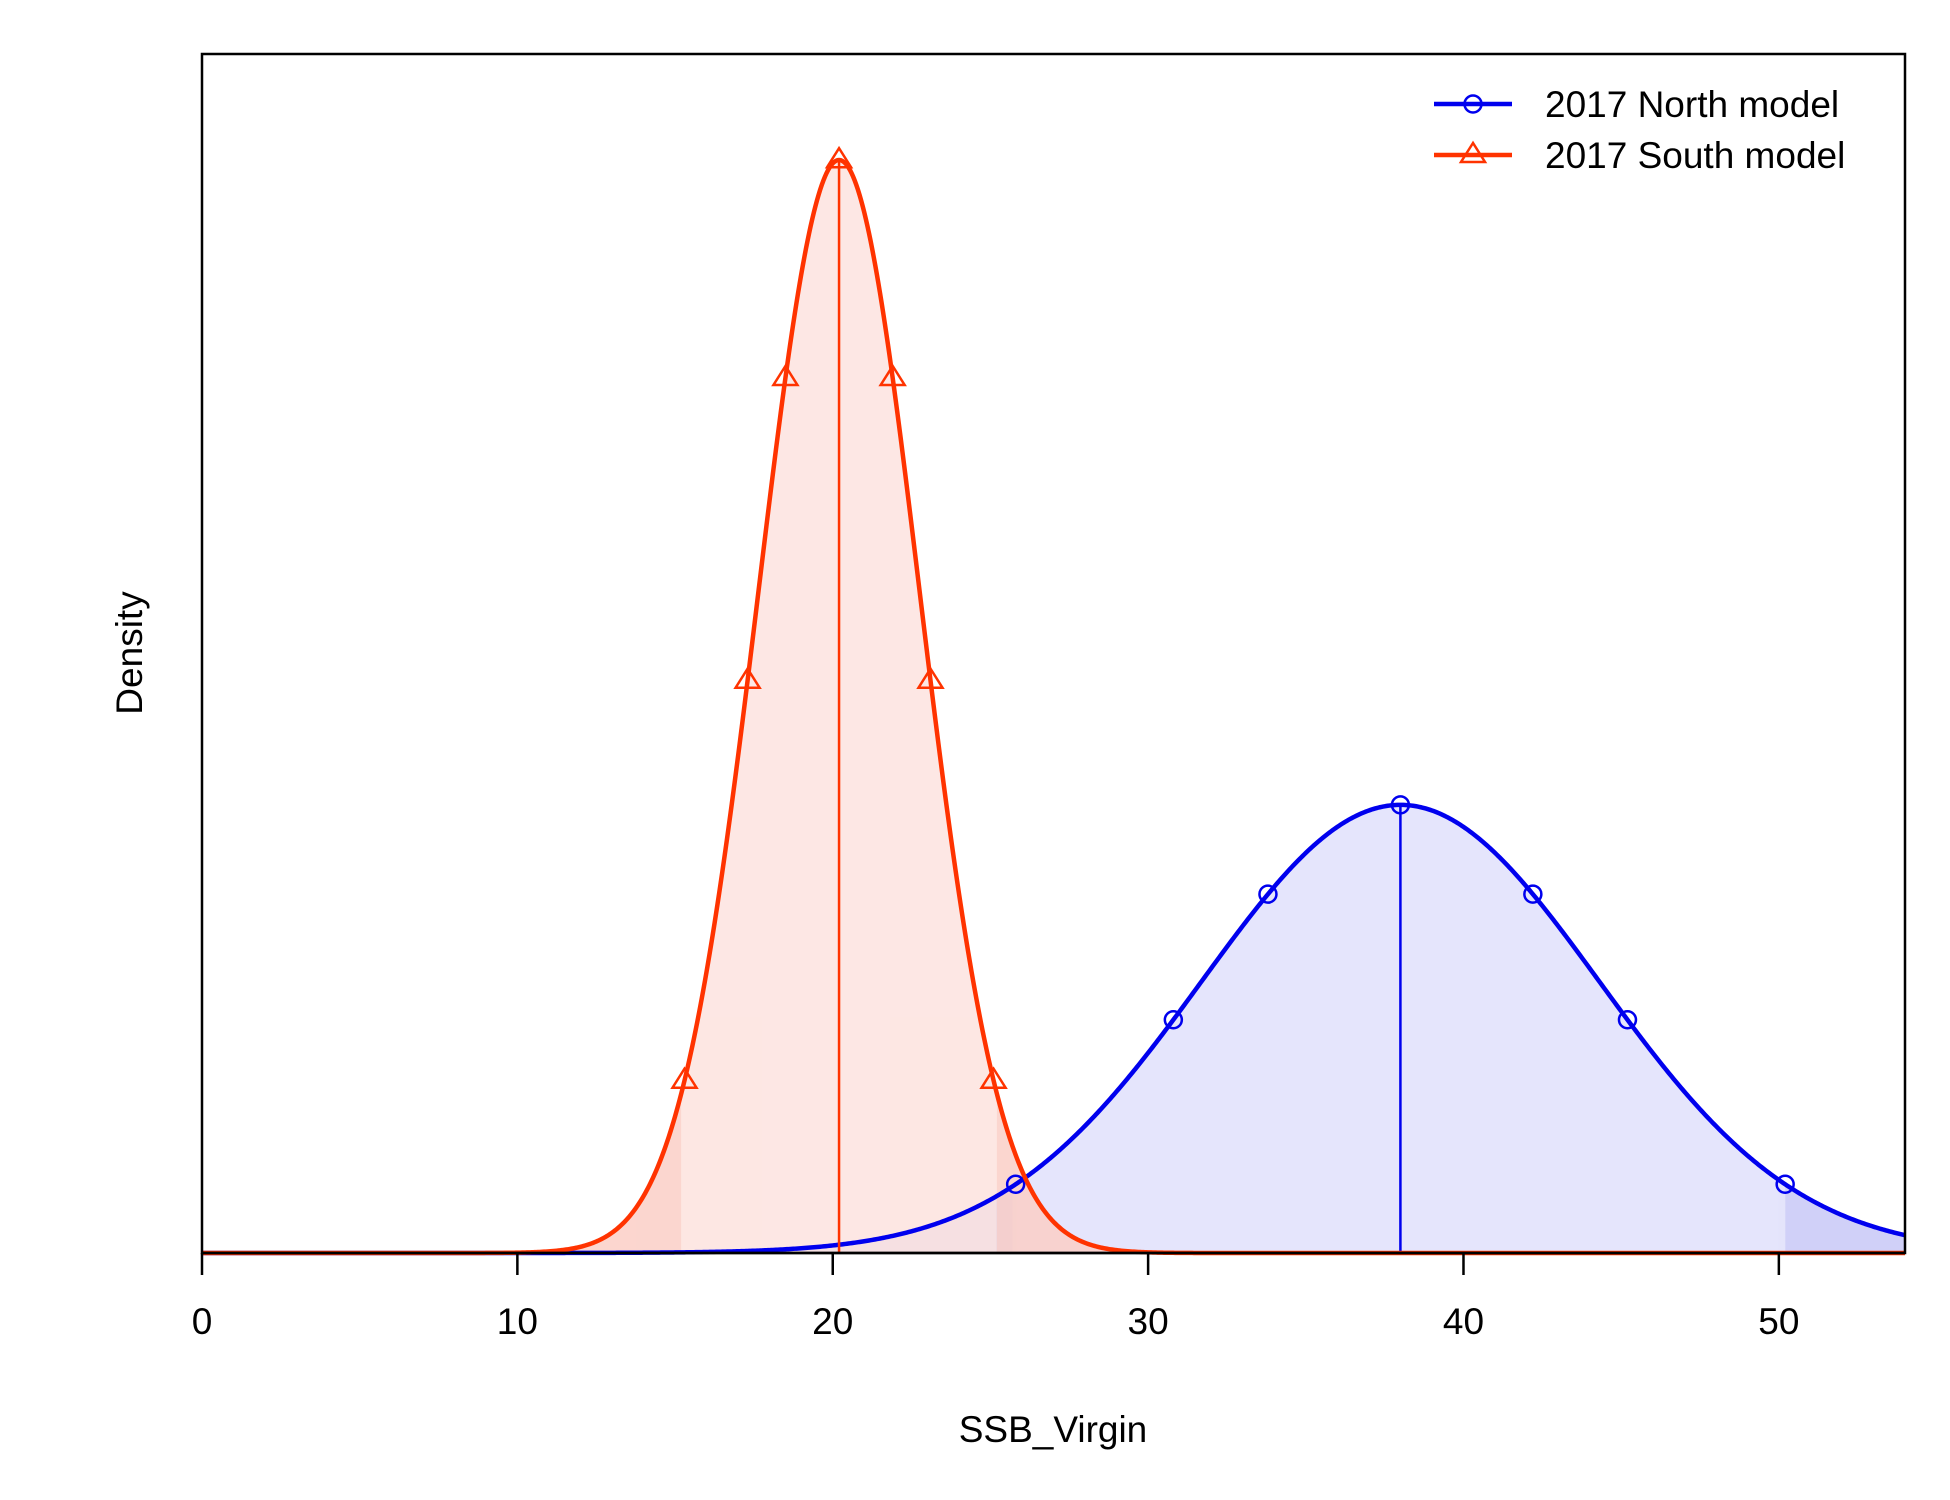 Image resolution: width=1950 pixels, height=1500 pixels. I want to click on legend-triangle-marker, so click(1473, 152).